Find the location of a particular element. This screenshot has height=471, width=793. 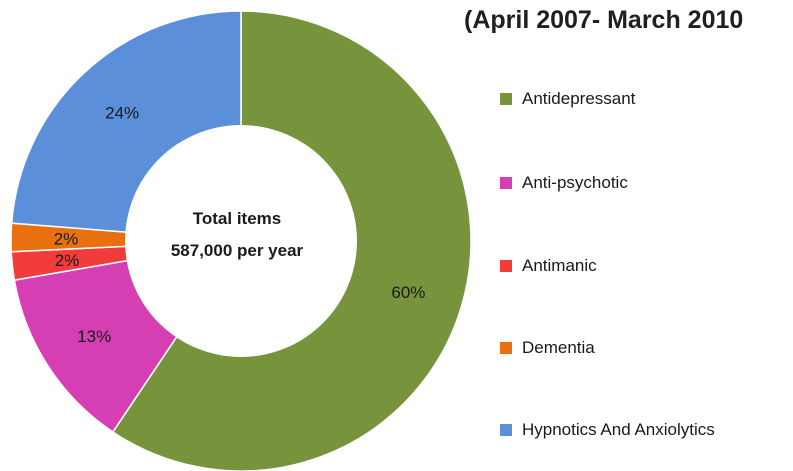

legend-item-antimanic: Antimanic is located at coordinates (548, 266).